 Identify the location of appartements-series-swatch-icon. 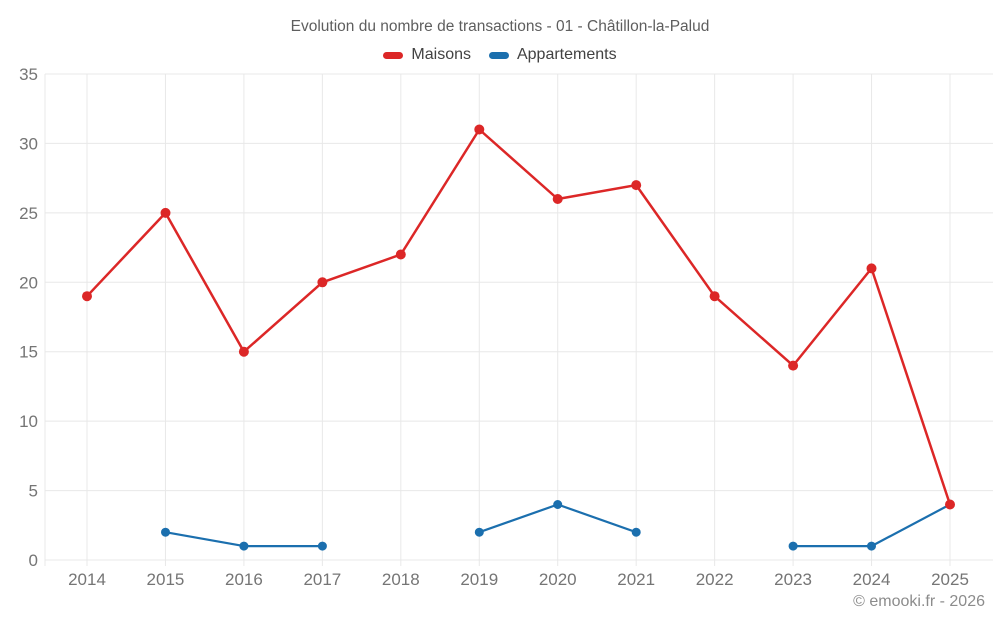
(498, 55).